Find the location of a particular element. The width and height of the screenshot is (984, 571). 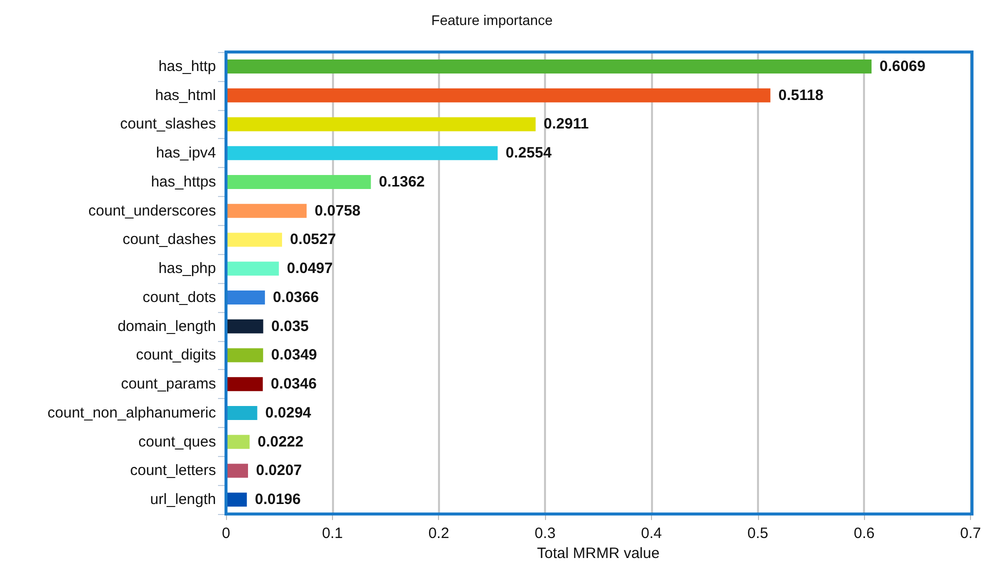

x-tick-label: 0.6 is located at coordinates (864, 533).